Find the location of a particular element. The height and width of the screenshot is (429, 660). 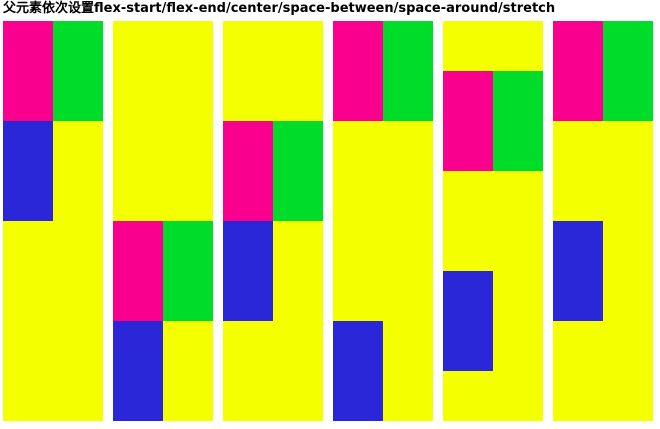

flex-start-container is located at coordinates (53, 221).